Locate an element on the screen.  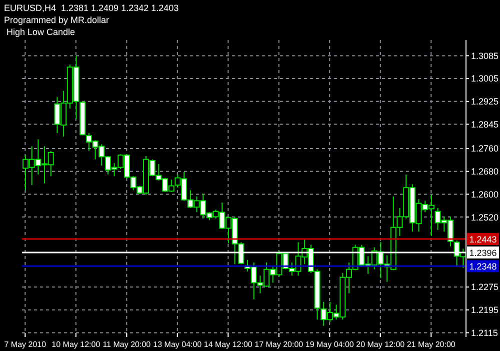
x-tick-label: 17 May 20:00 is located at coordinates (279, 344).